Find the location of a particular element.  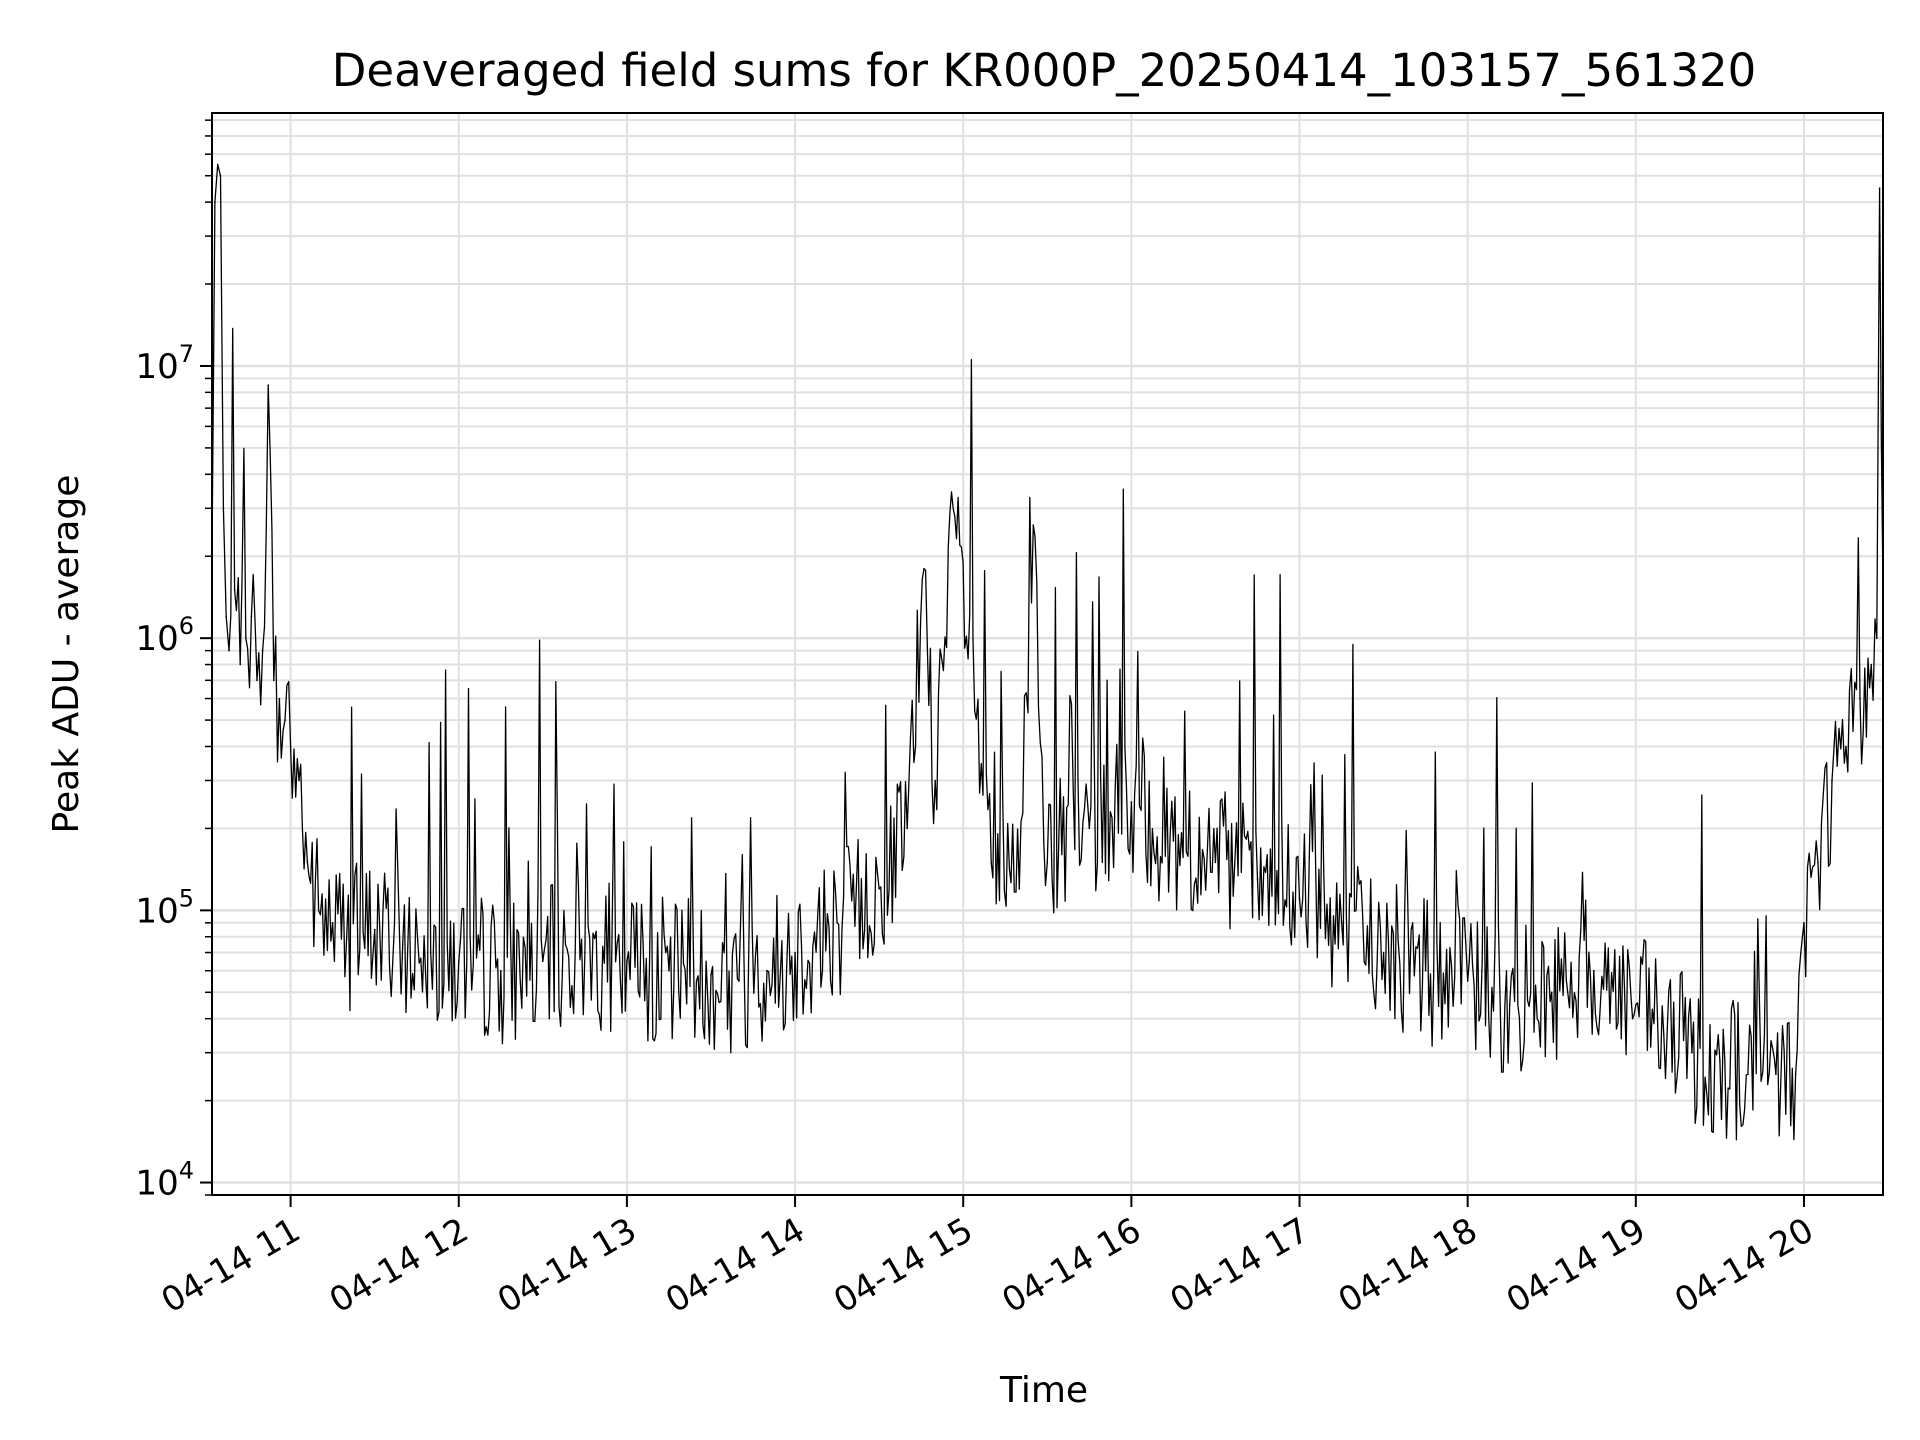

x-axis-label: Time is located at coordinates (1043, 1390).